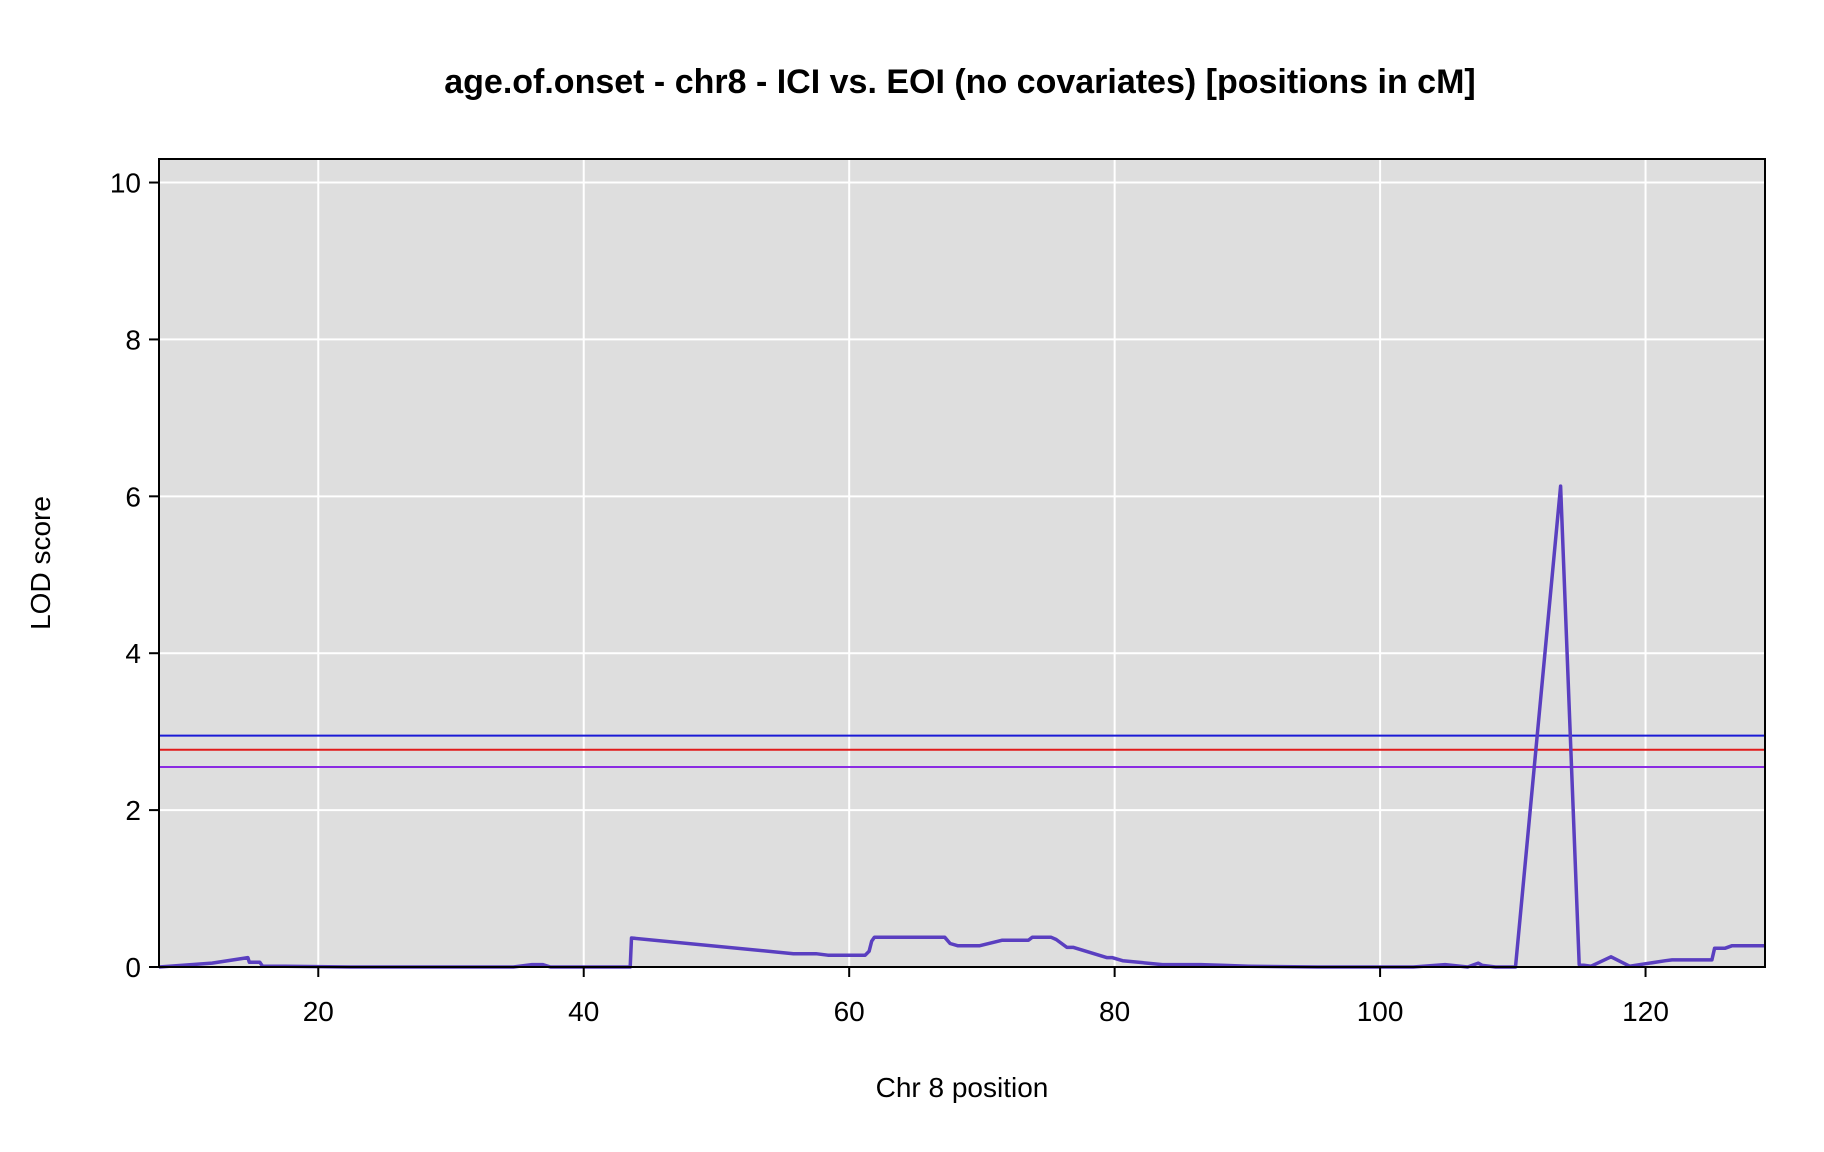 Image resolution: width=1824 pixels, height=1152 pixels. What do you see at coordinates (1645, 1011) in the screenshot?
I see `x-tick-label-5: 120` at bounding box center [1645, 1011].